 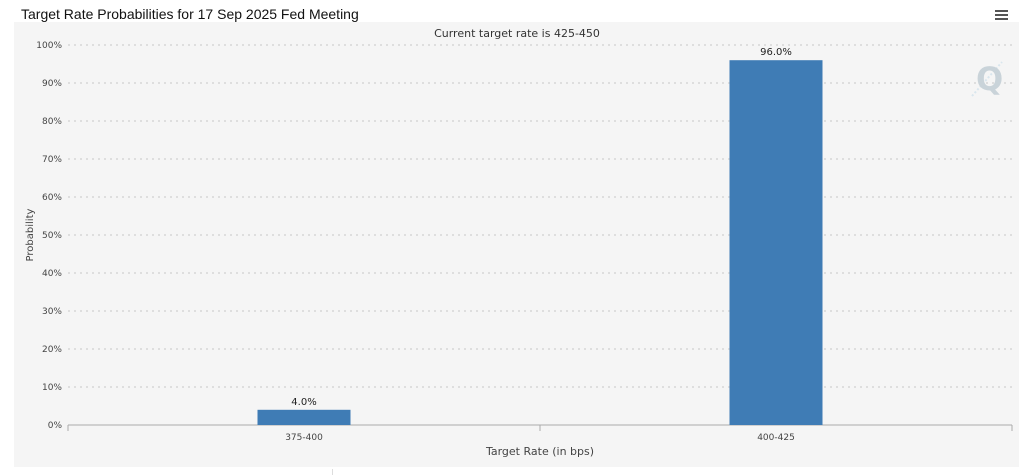 I want to click on svg-text: Q, so click(x=989, y=79).